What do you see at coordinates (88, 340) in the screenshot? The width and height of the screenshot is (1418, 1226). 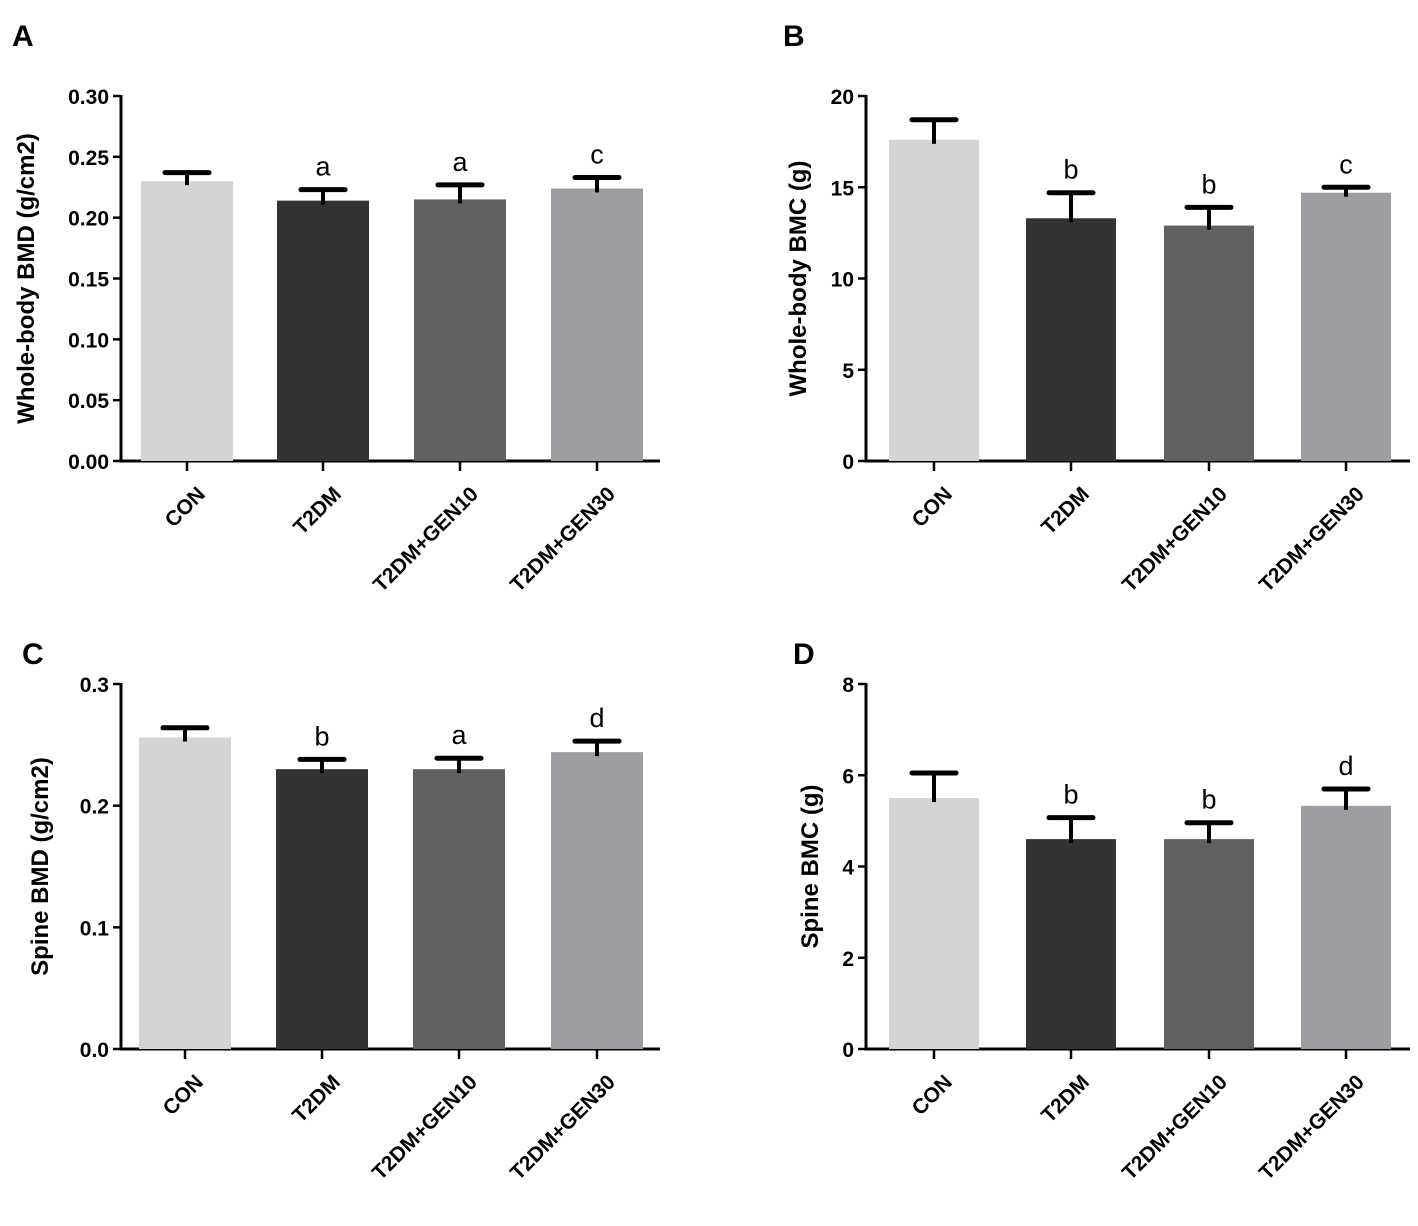 I see `y-tick-label: 0.10` at bounding box center [88, 340].